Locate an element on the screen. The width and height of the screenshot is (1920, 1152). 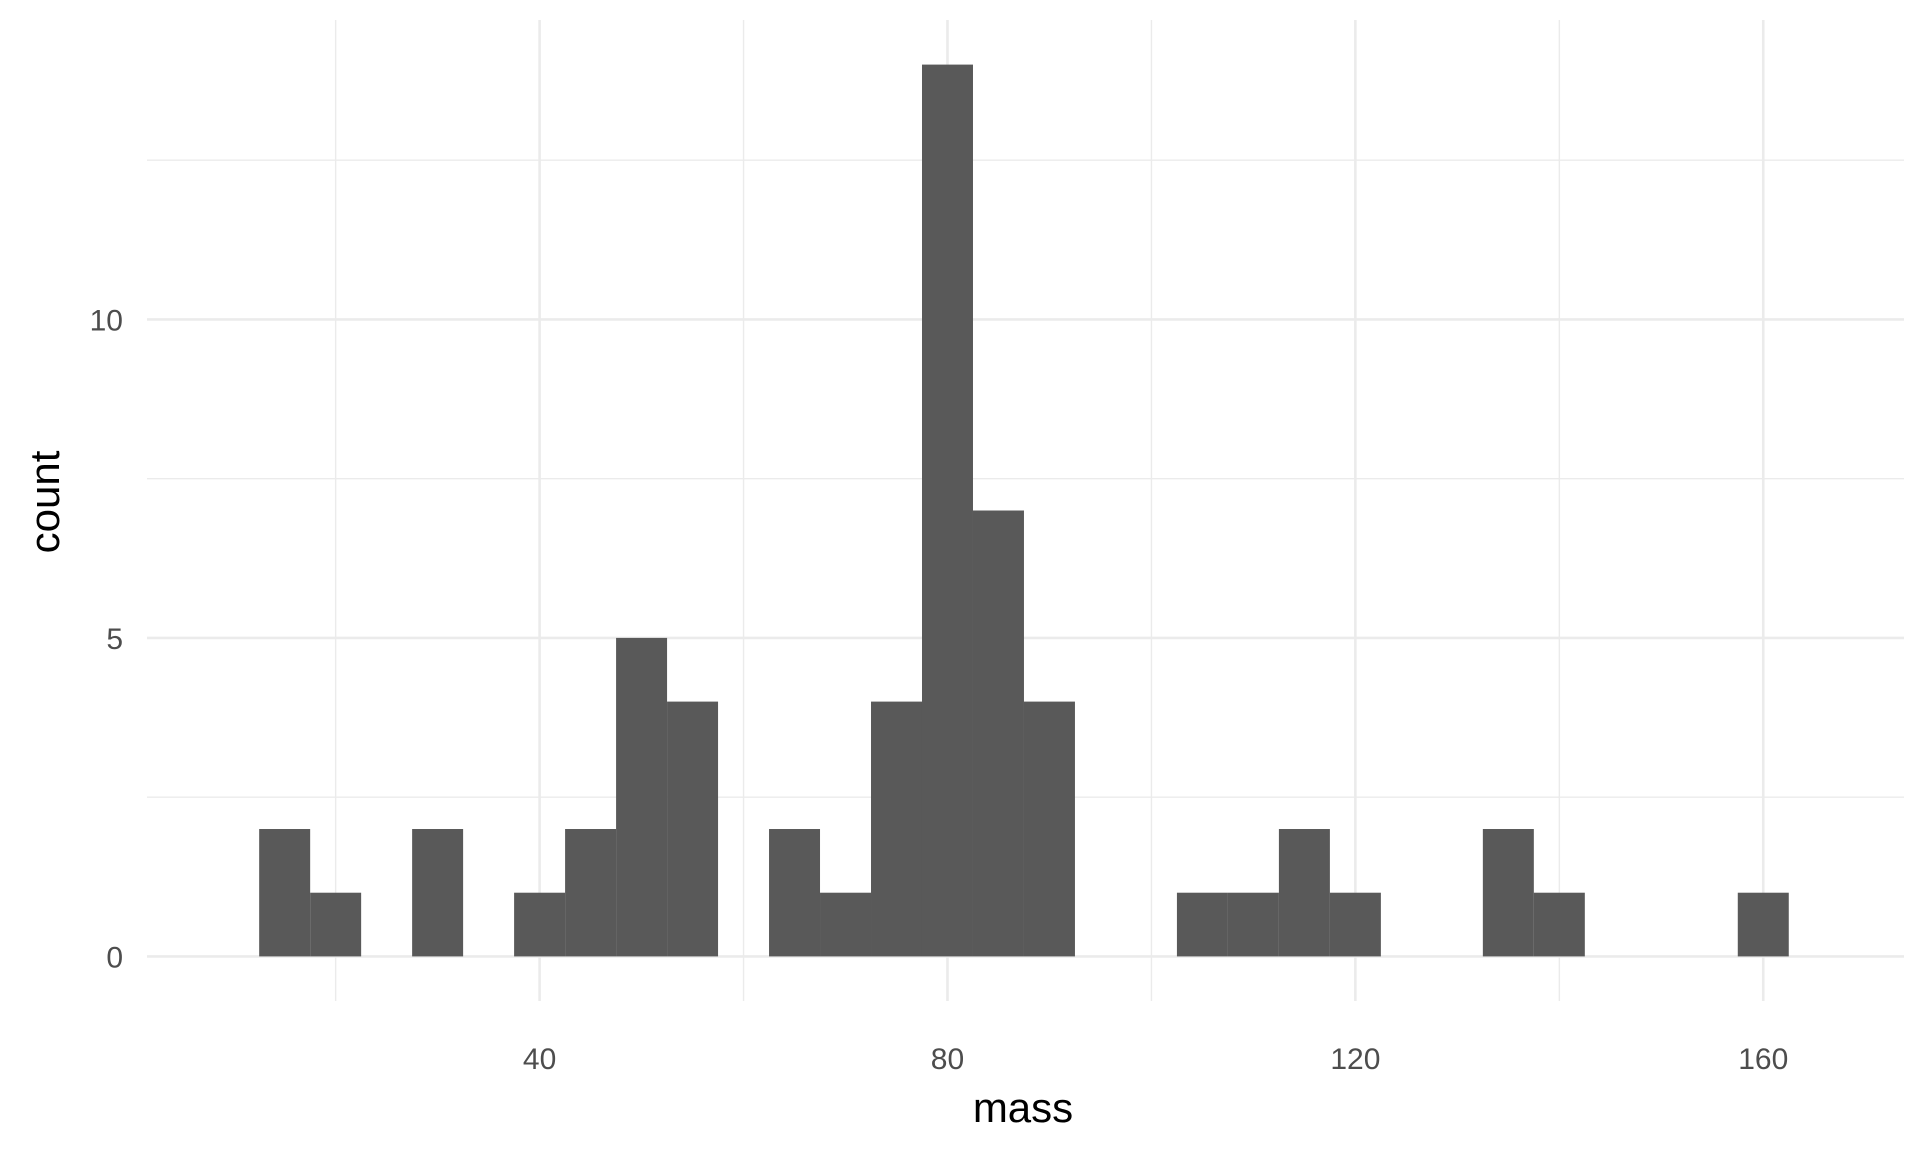
y-tick-label: 10 is located at coordinates (106, 320).